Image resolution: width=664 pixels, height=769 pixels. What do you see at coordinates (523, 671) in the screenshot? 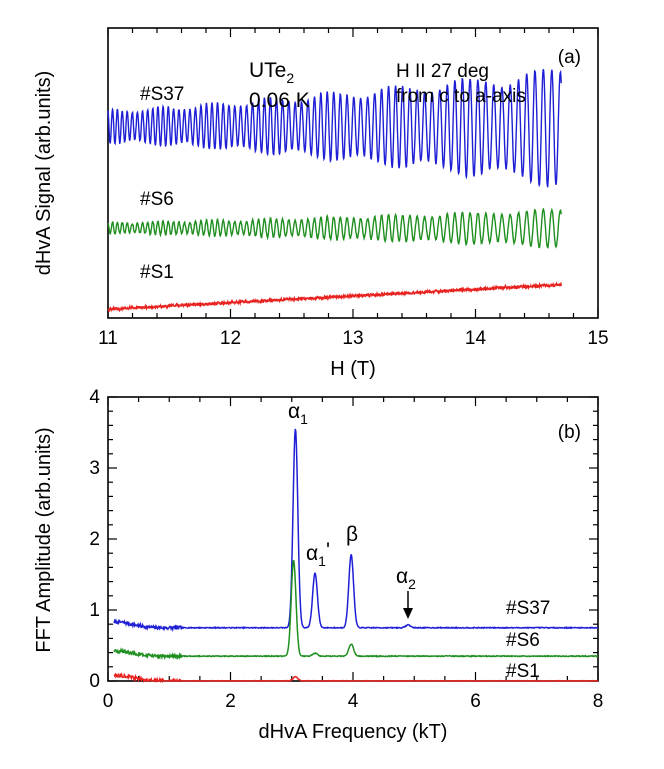
I see `fft-label-s1: #S1` at bounding box center [523, 671].